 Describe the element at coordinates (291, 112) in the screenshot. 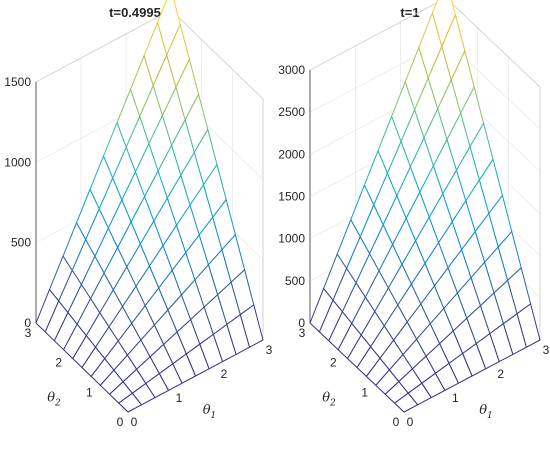

I see `z-tick-label: 2500` at that location.